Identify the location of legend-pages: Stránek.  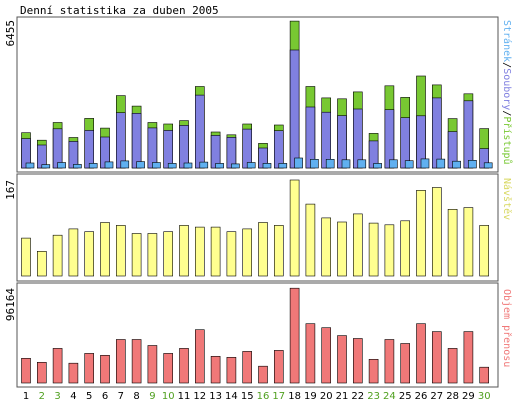
(507, 41).